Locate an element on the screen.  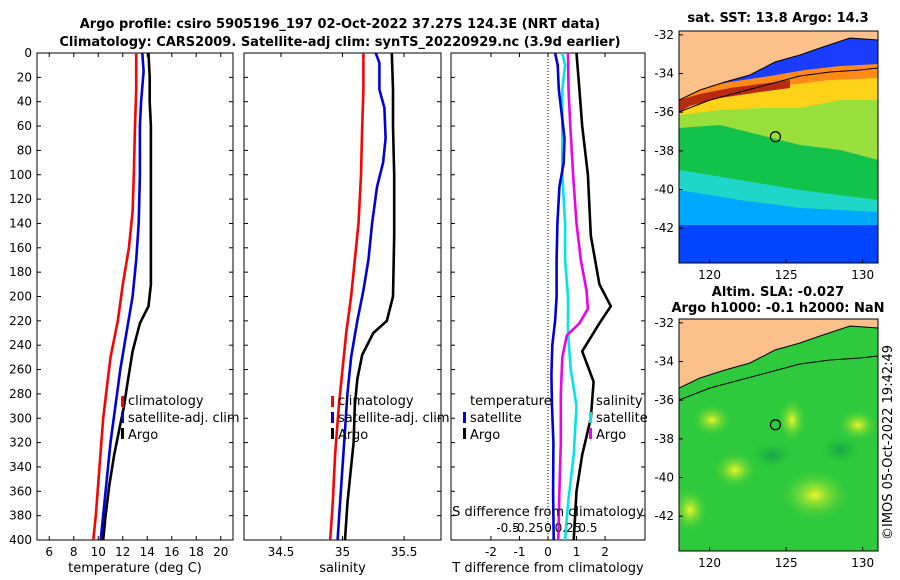
legend-swatch-s-satellite is located at coordinates (590, 417).